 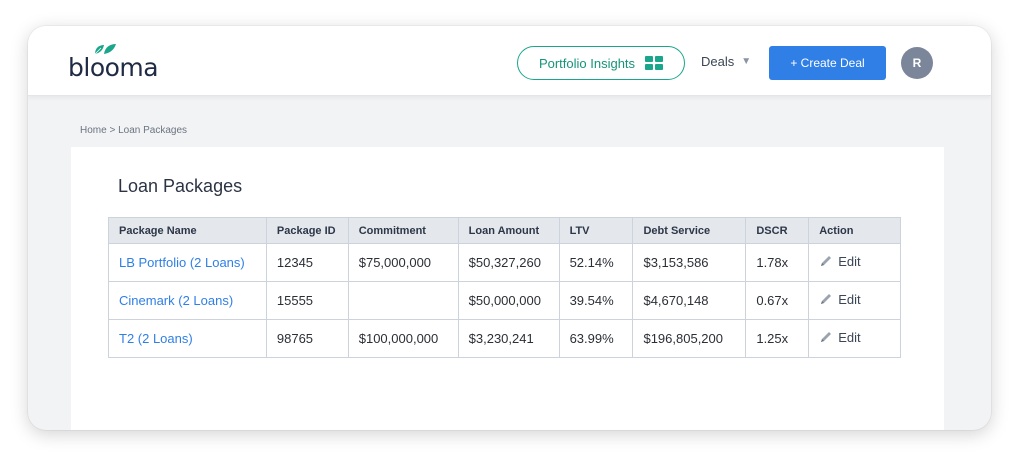 I want to click on breadcrumb-home-link: Home, so click(x=93, y=130).